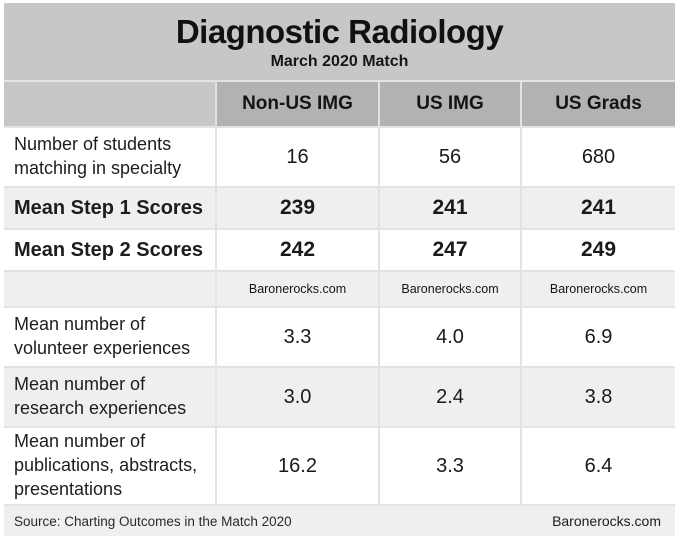 This screenshot has height=539, width=680. I want to click on page-subtitle: March 2020 Match, so click(339, 62).